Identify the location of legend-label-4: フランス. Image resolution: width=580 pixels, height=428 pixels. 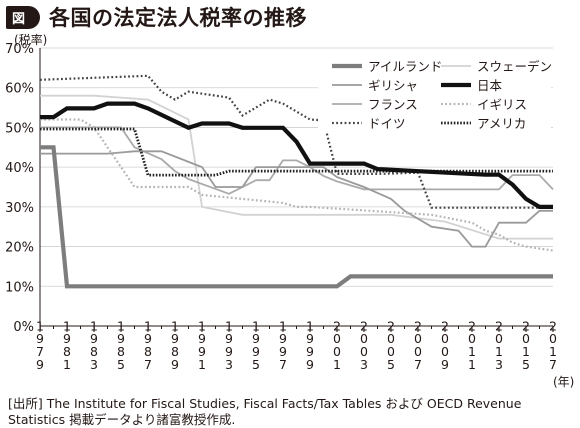
(393, 104).